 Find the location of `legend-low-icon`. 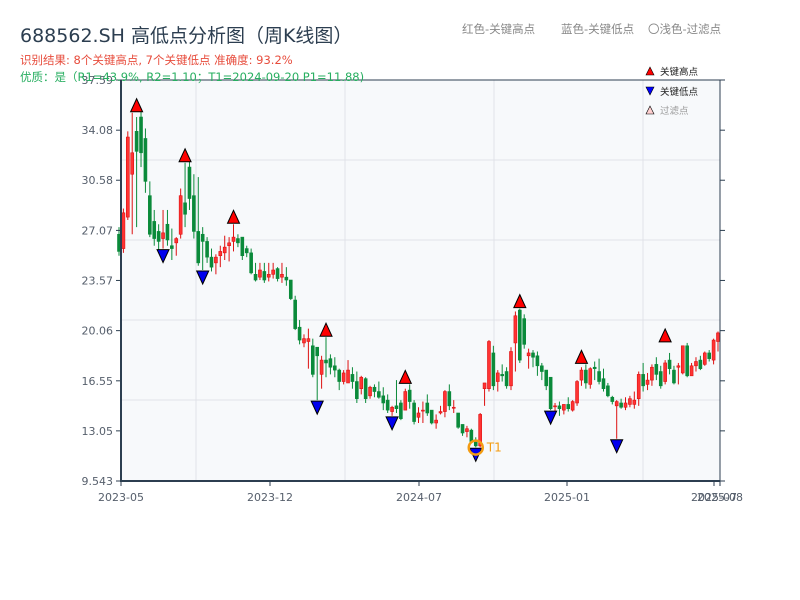

legend-low-icon is located at coordinates (650, 91).